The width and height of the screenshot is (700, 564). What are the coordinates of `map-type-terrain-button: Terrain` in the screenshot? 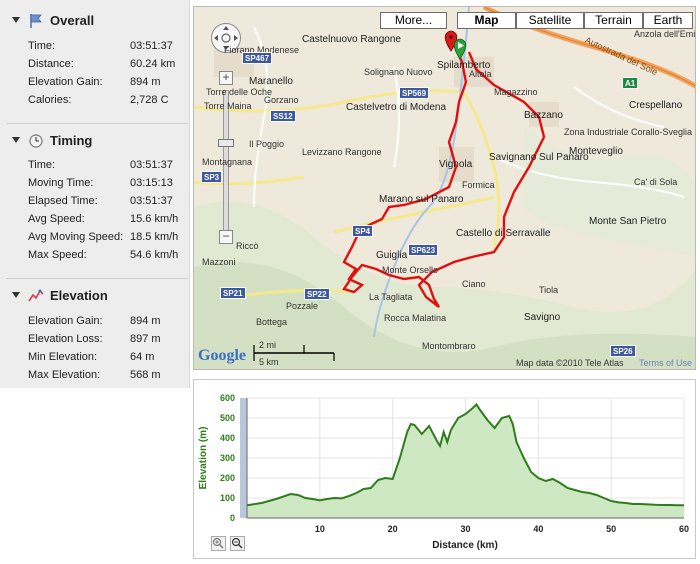 It's located at (613, 20).